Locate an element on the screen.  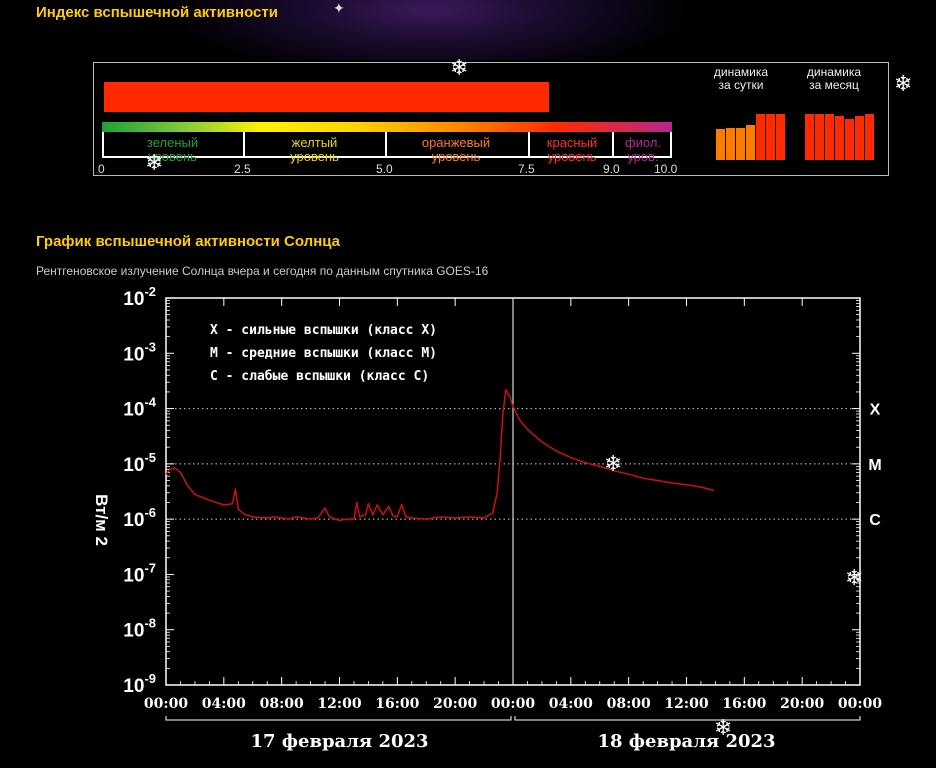
date-label: 17 февраля 2023 is located at coordinates (339, 741).